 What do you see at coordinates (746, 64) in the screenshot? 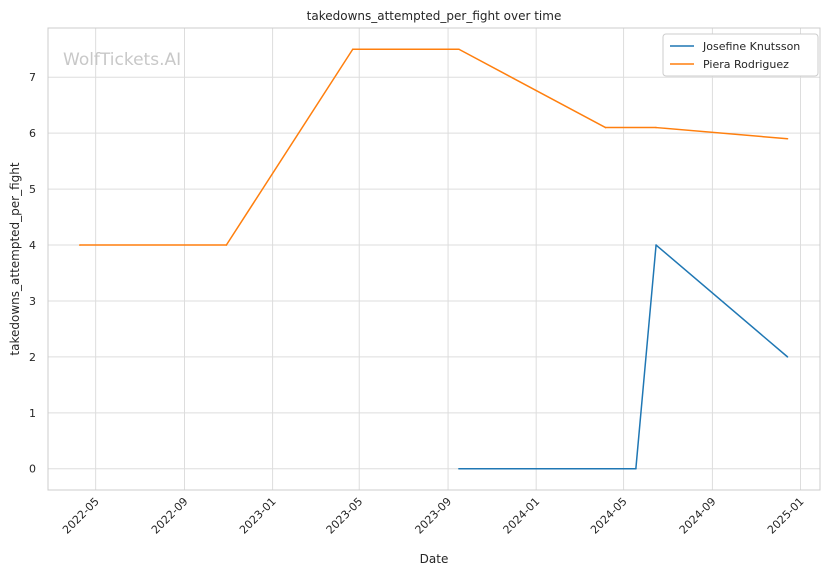
I see `legend-label-piera-rodriguez: Piera Rodriguez` at bounding box center [746, 64].